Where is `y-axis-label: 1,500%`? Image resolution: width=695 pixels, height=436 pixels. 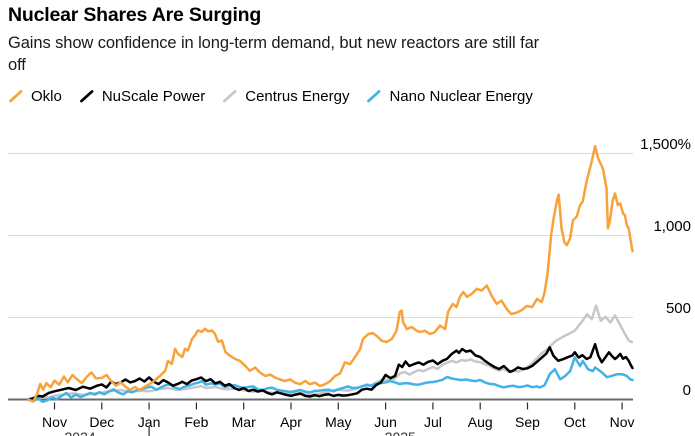
y-axis-label: 1,500% is located at coordinates (665, 144).